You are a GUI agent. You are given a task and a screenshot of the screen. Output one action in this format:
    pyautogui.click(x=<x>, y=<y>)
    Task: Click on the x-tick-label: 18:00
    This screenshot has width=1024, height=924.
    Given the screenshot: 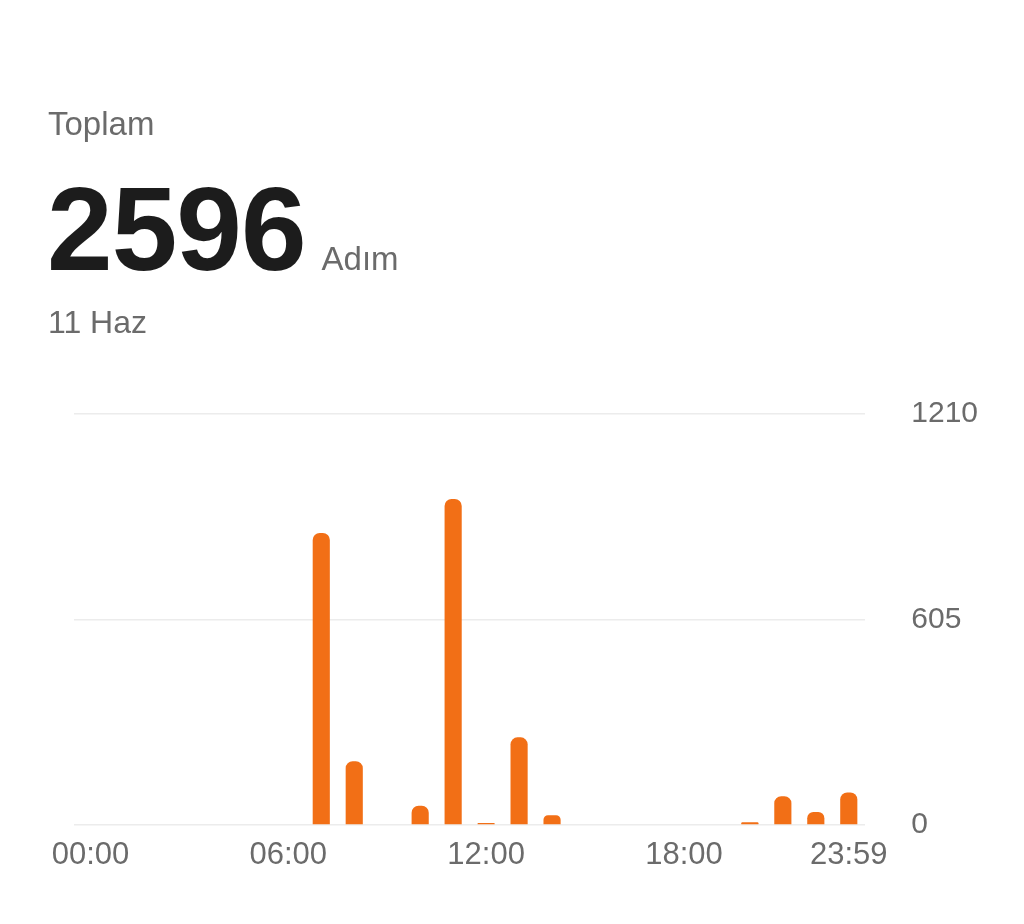 What is the action you would take?
    pyautogui.click(x=684, y=854)
    